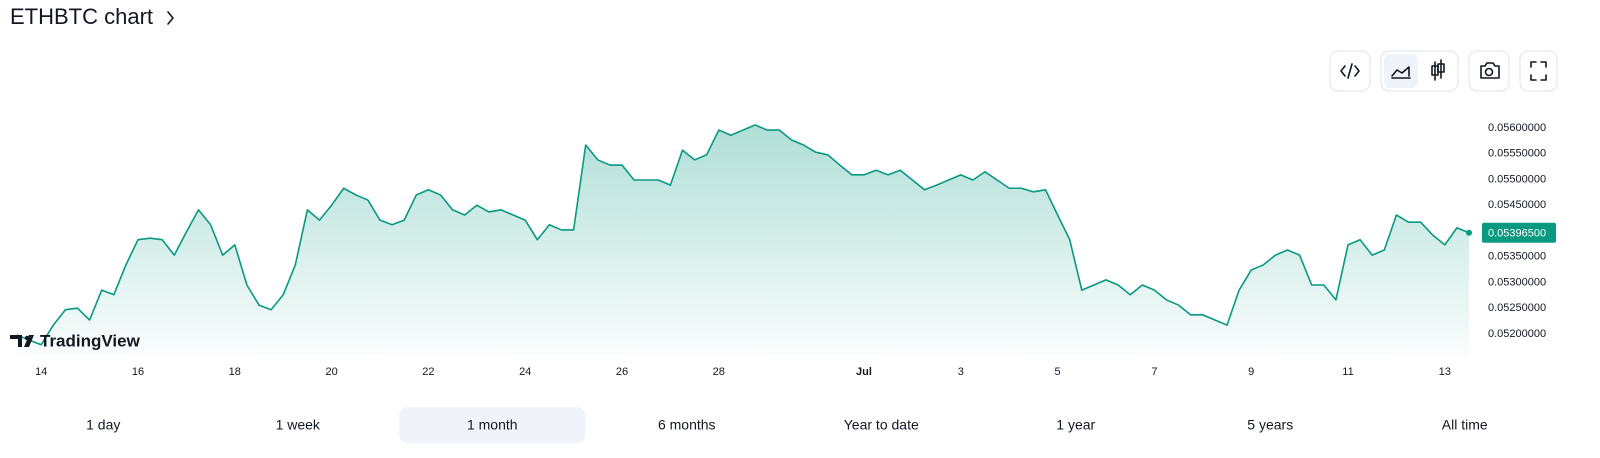  Describe the element at coordinates (1465, 425) in the screenshot. I see `range-button: All time` at that location.